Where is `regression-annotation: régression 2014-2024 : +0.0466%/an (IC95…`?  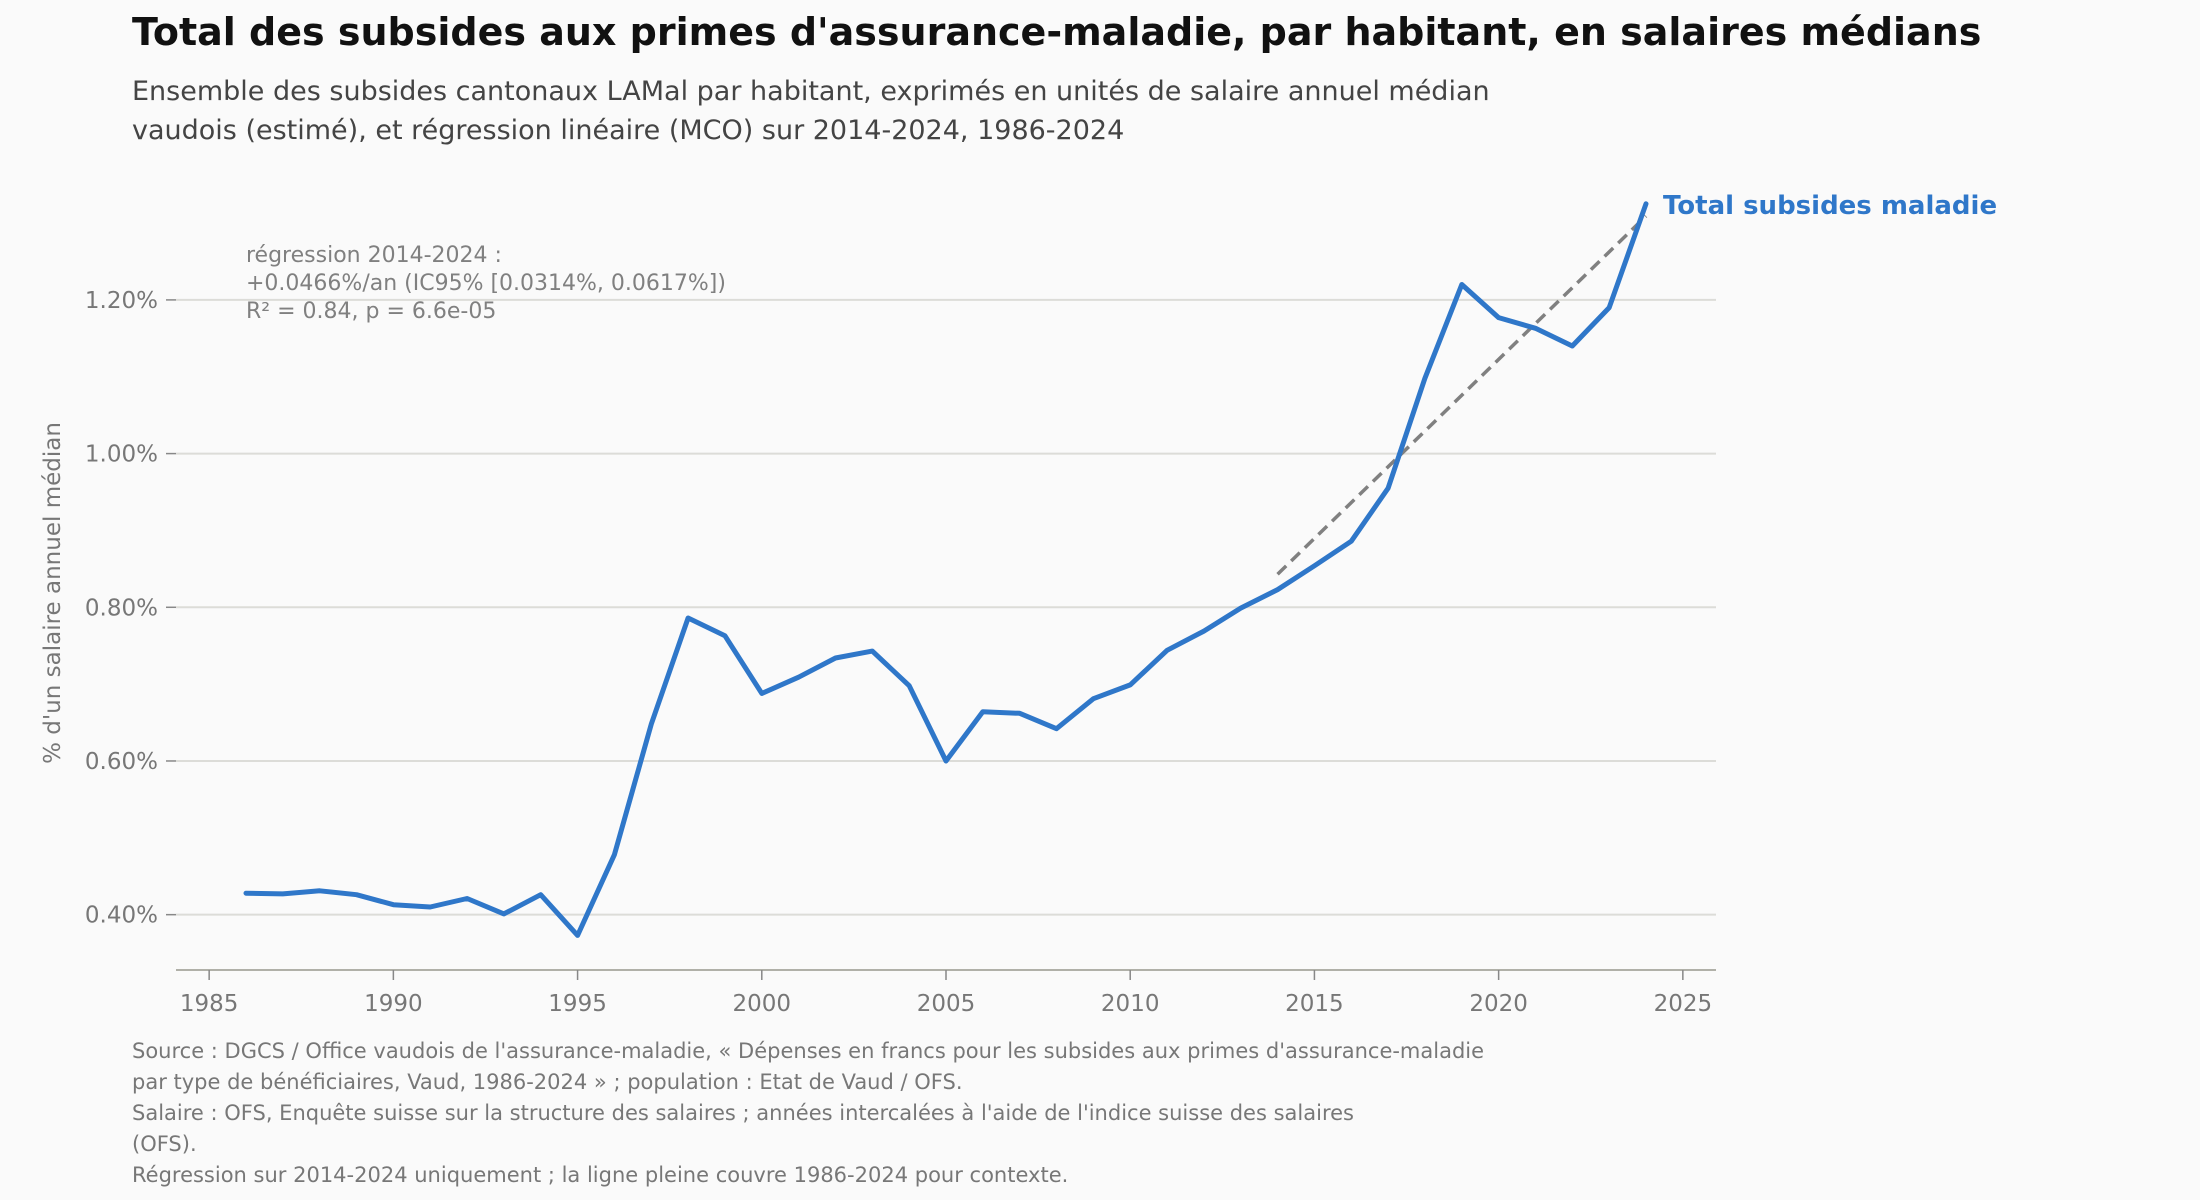 regression-annotation: régression 2014-2024 : +0.0466%/an (IC95… is located at coordinates (486, 283).